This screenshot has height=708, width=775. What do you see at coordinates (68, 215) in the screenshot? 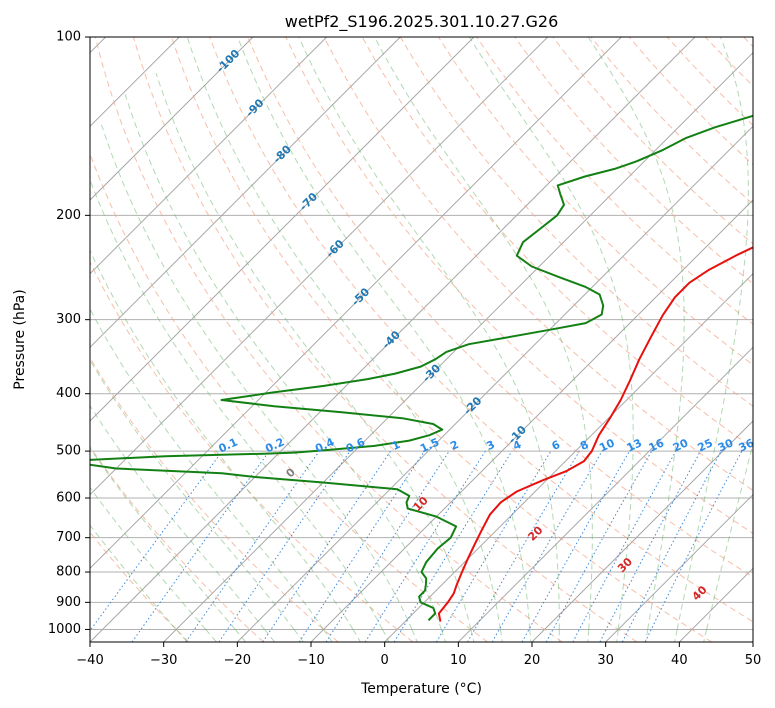
I see `y-tick-label: 200` at bounding box center [68, 215].